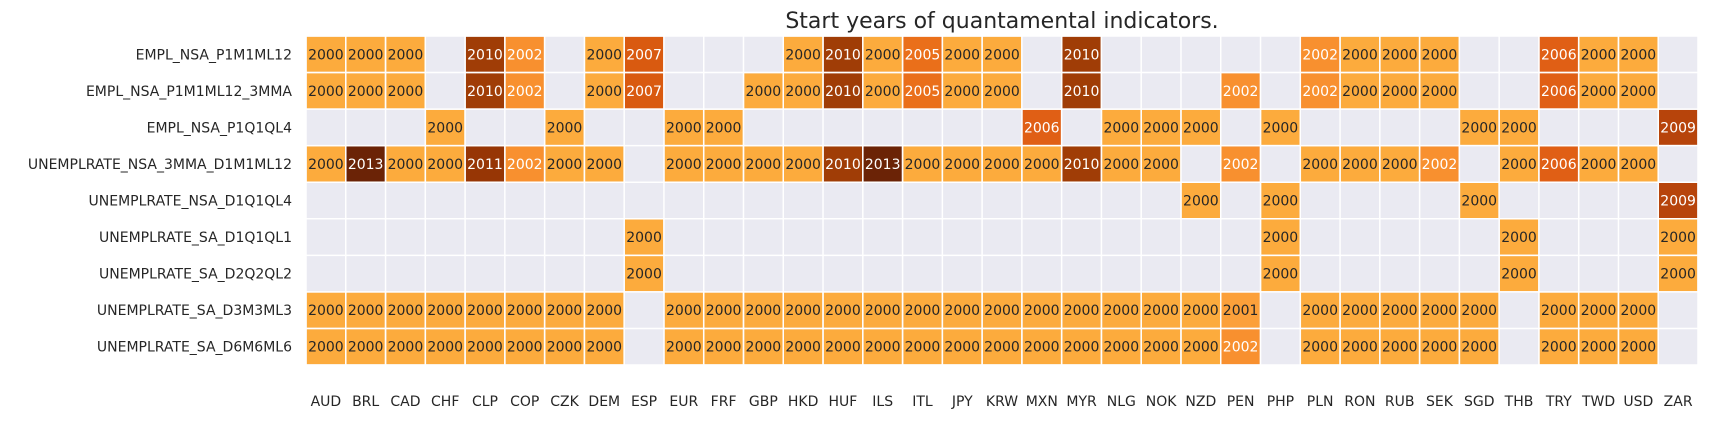  I want to click on cell-value-label: 2006, so click(1559, 55).